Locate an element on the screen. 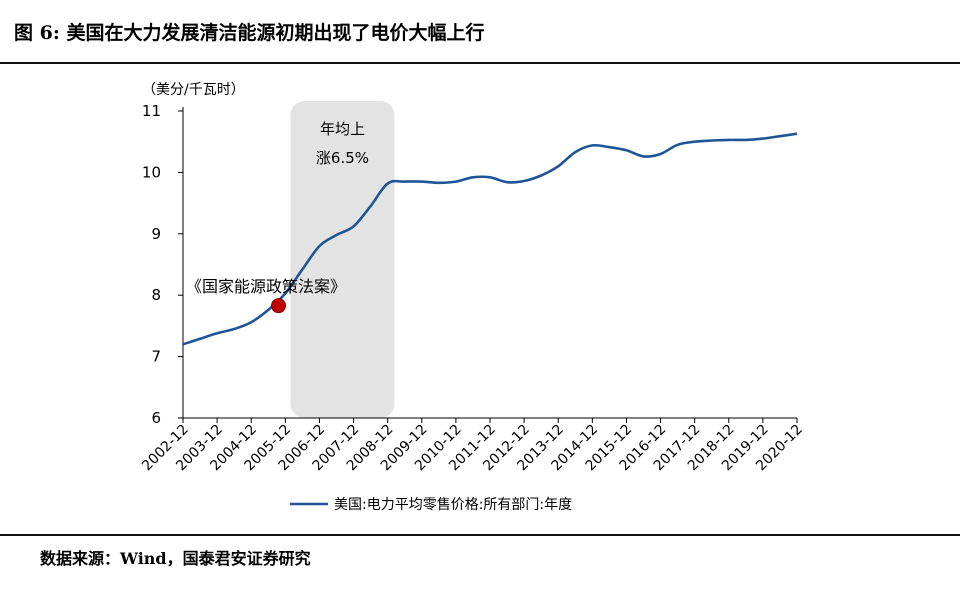  marker-group: 《国家能源政策法案》 is located at coordinates (266, 295).